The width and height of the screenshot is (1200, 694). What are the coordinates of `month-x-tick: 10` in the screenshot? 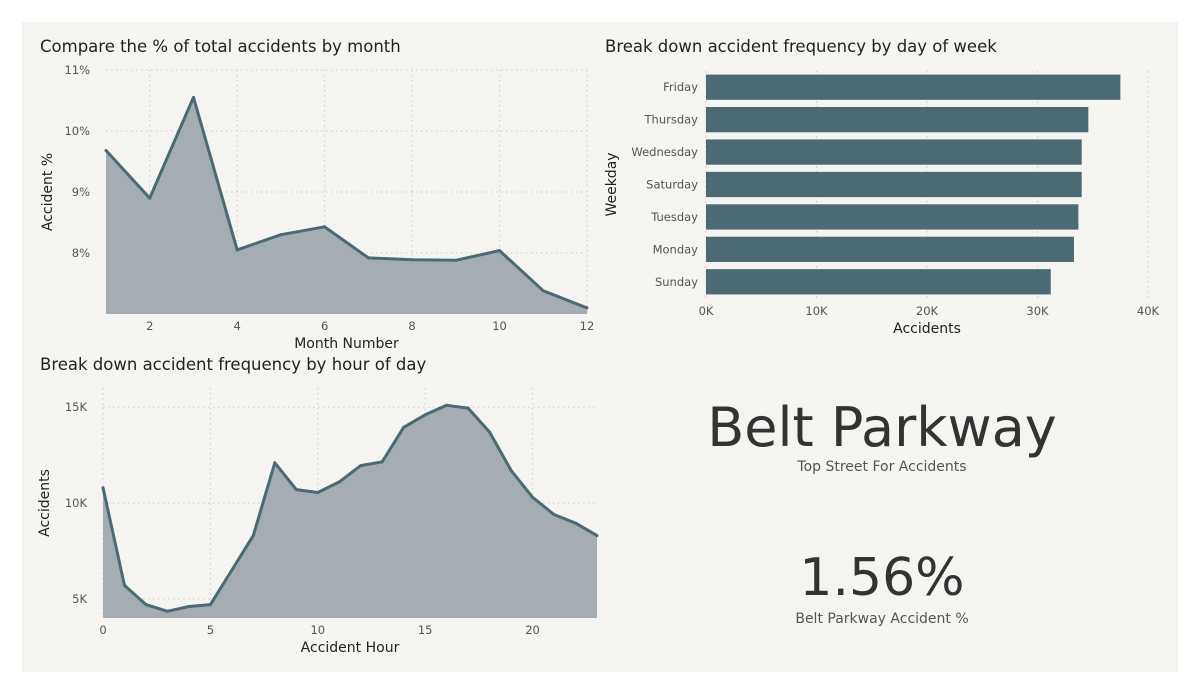 It's located at (499, 326).